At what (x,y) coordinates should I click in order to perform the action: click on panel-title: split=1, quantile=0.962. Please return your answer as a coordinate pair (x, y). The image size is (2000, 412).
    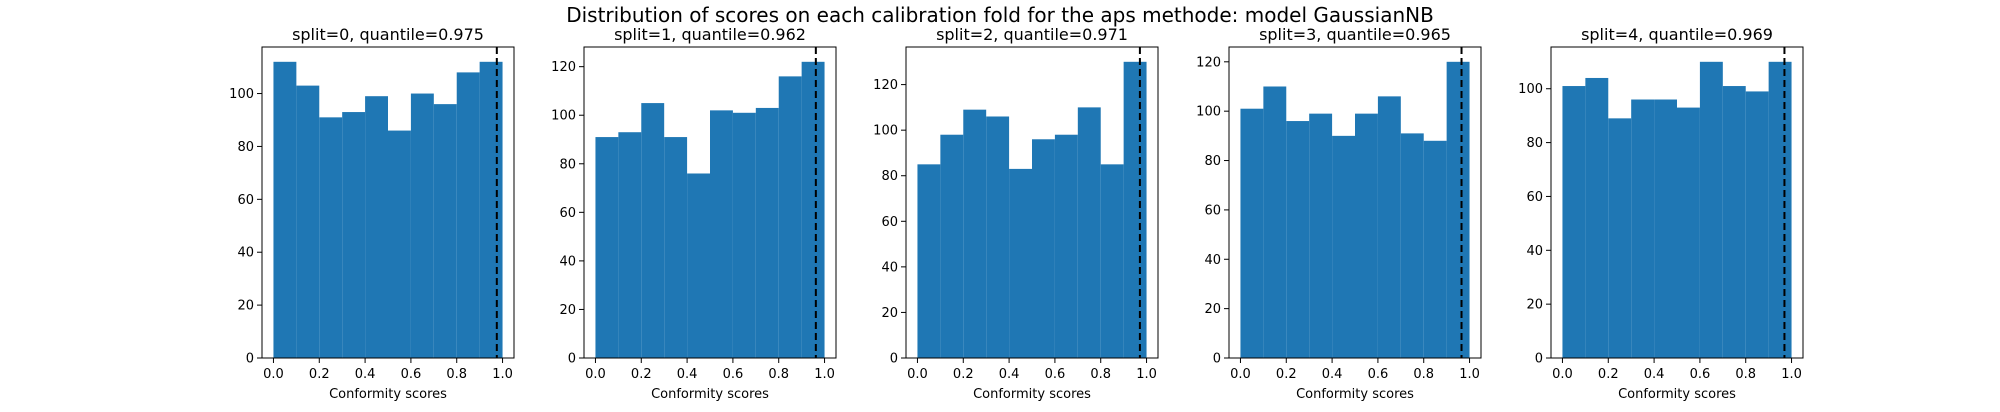
    Looking at the image, I should click on (710, 34).